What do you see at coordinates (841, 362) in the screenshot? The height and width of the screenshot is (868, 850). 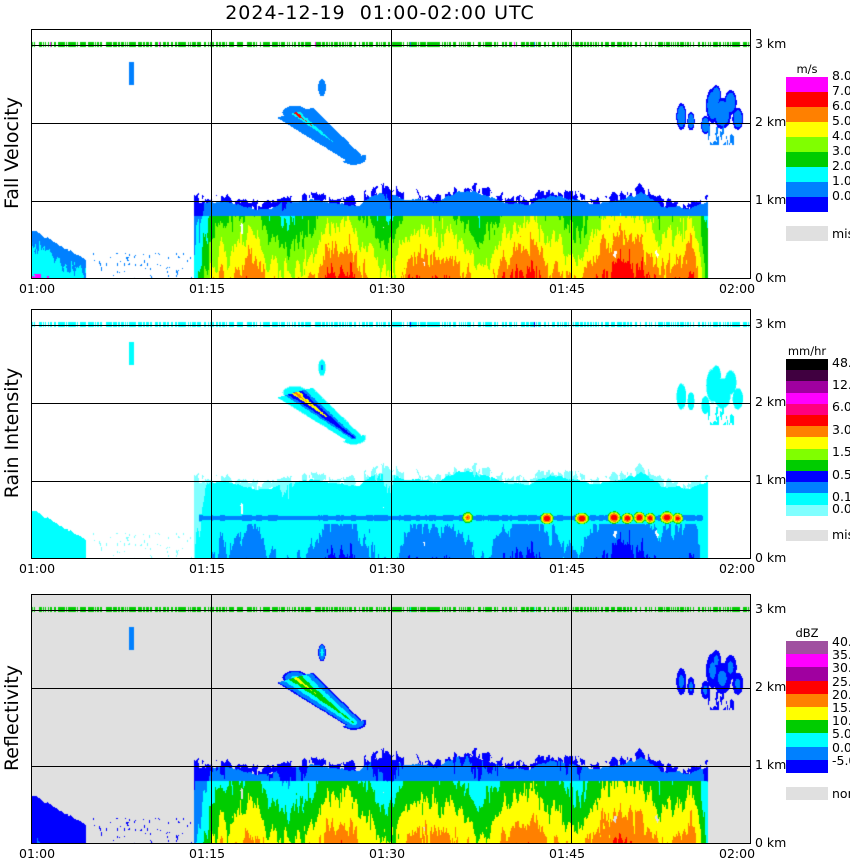 I see `colorbar-tick-label: 48.0` at bounding box center [841, 362].